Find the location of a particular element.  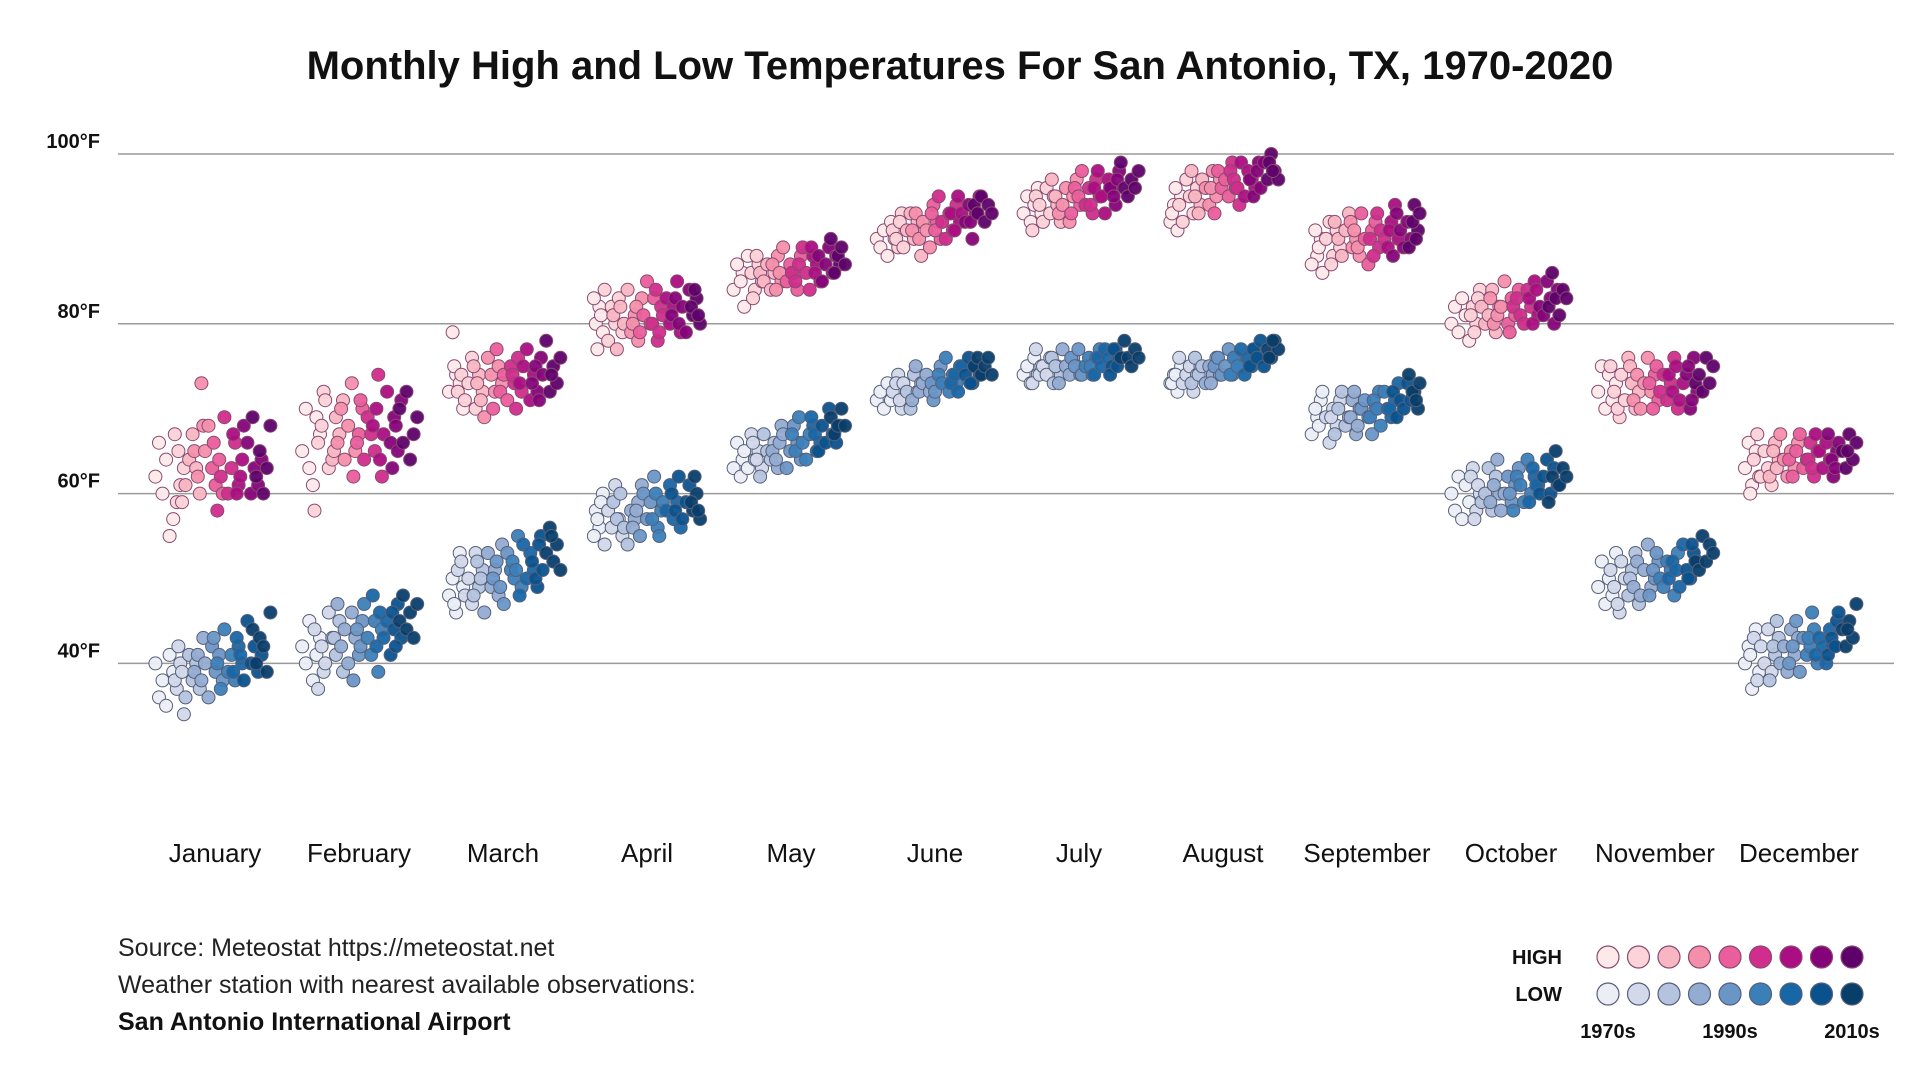

low-point-december-1977 is located at coordinates (1757, 680).